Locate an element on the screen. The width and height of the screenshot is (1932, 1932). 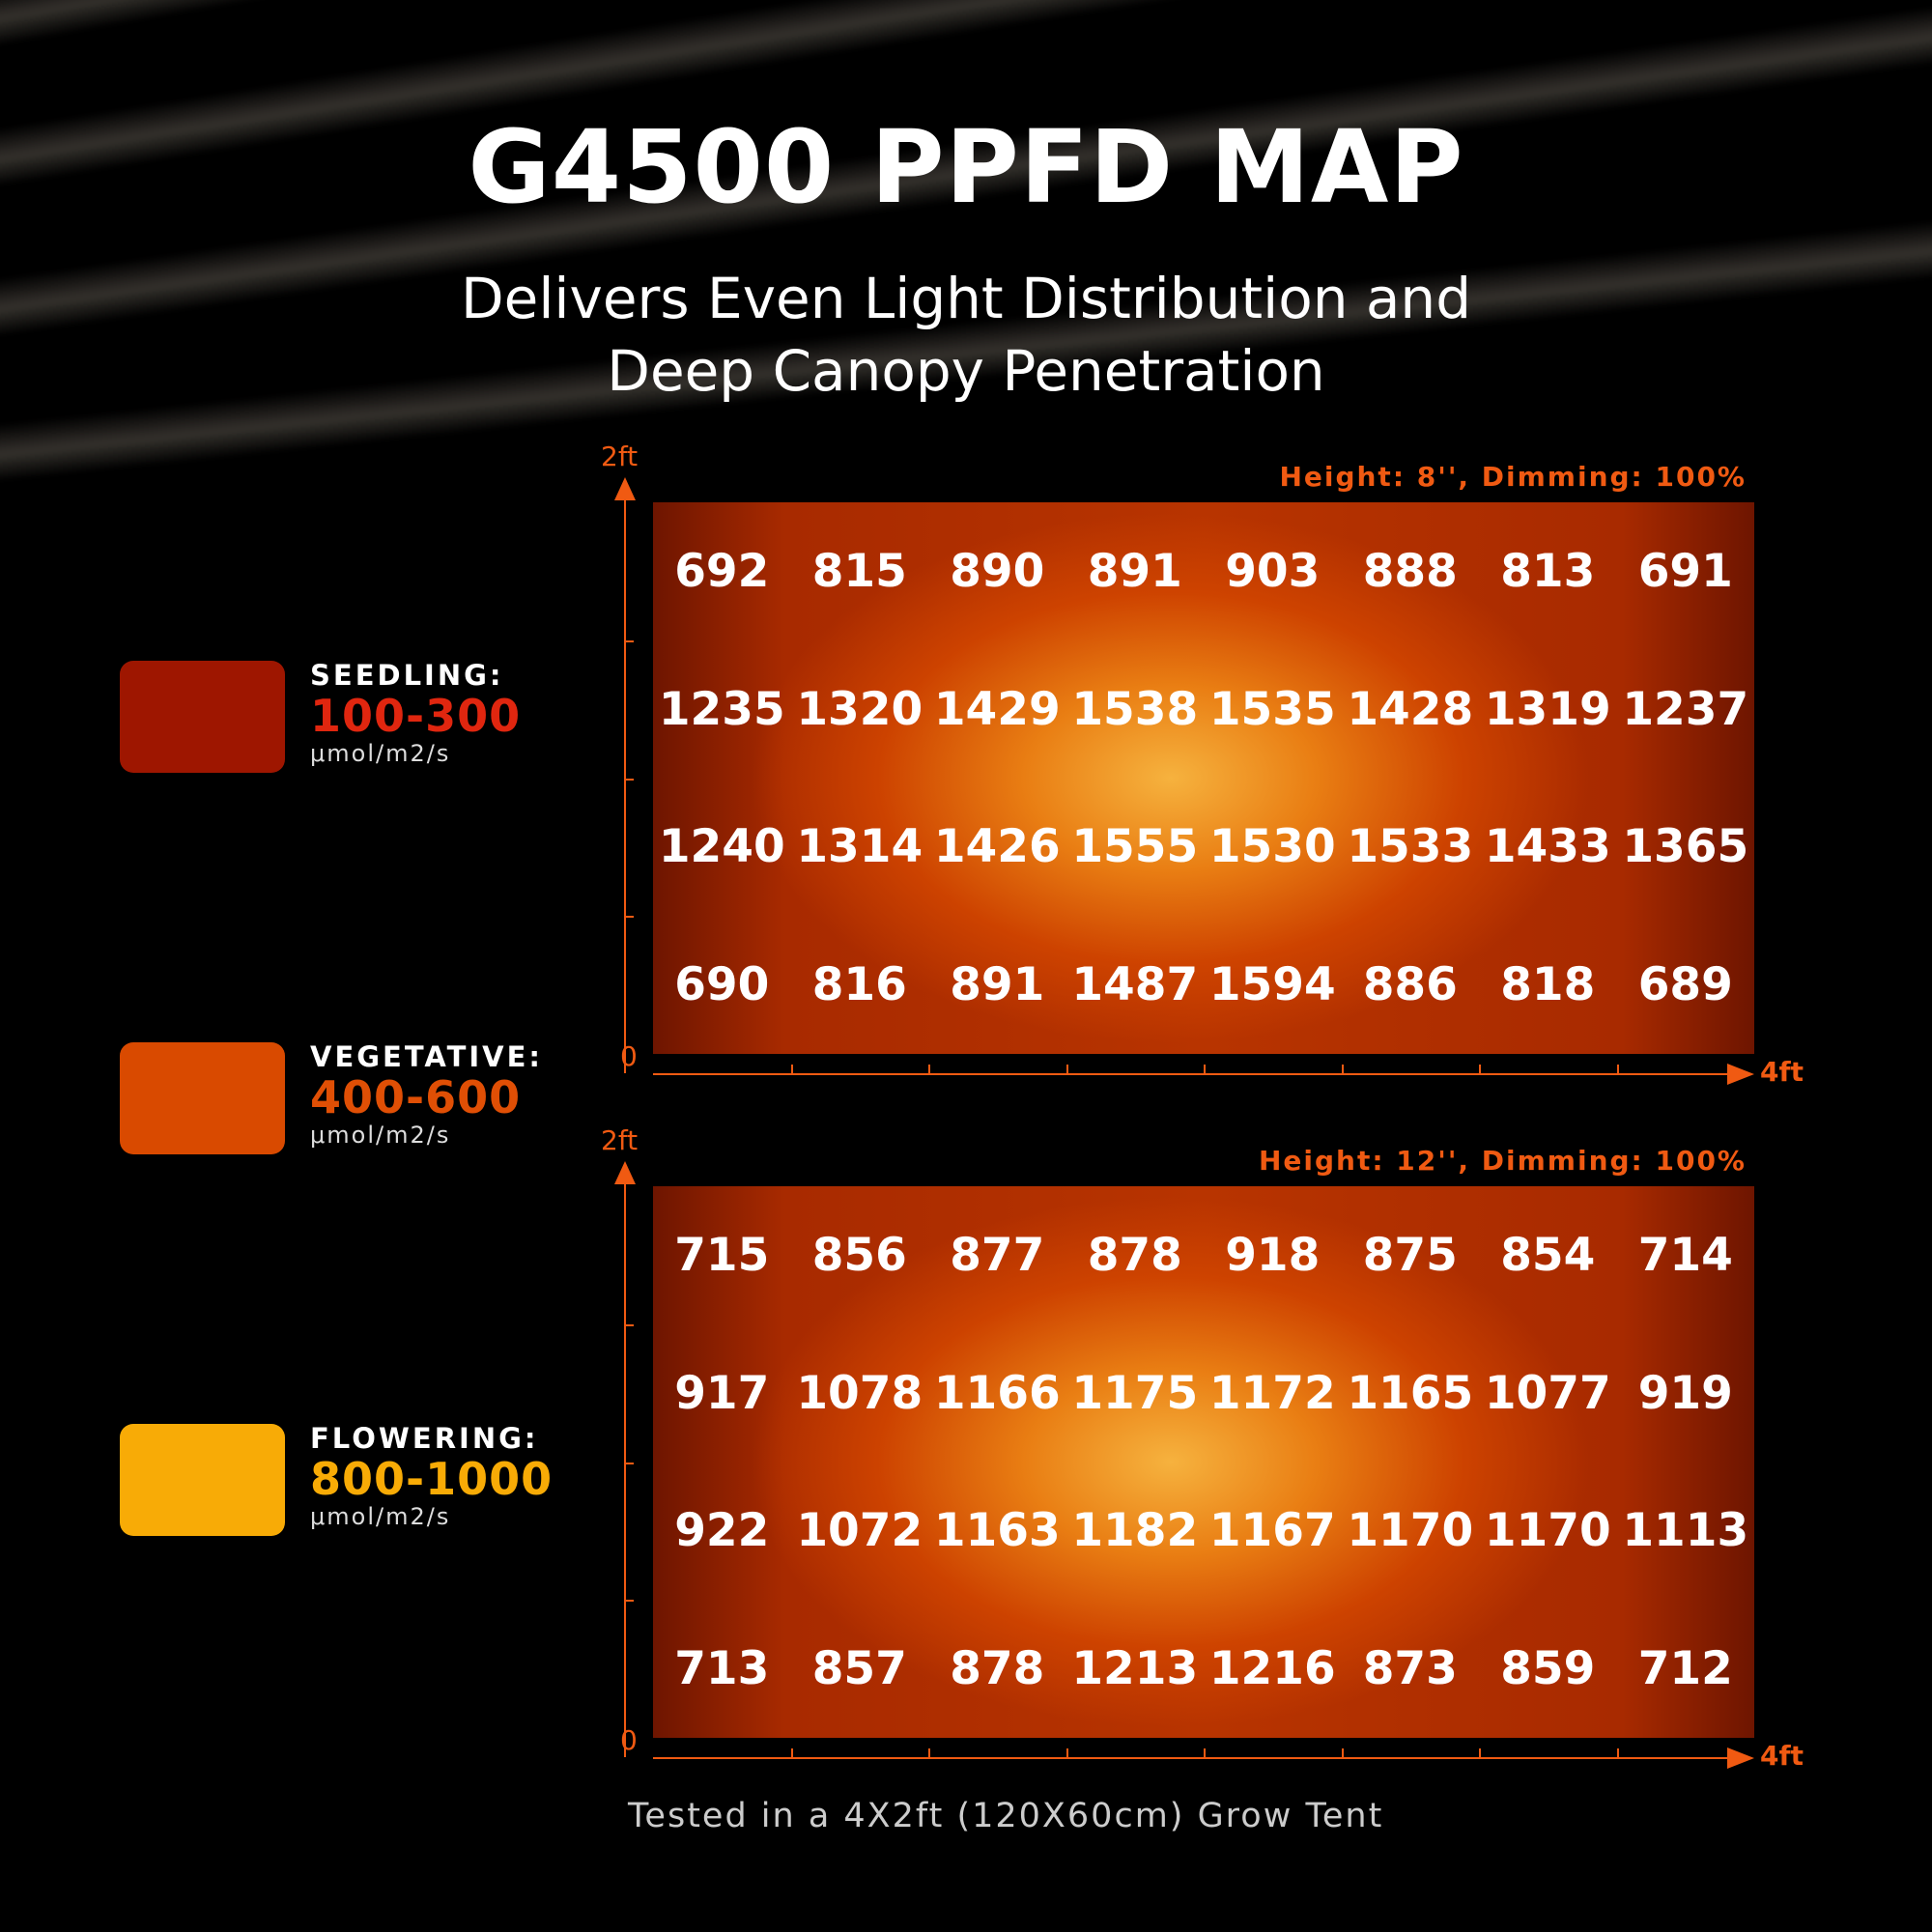
x-axis-line is located at coordinates (1194, 1074).